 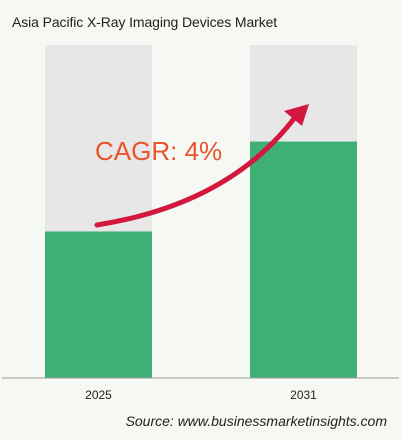 What do you see at coordinates (303, 395) in the screenshot?
I see `x-tick-label-2031: 2031` at bounding box center [303, 395].